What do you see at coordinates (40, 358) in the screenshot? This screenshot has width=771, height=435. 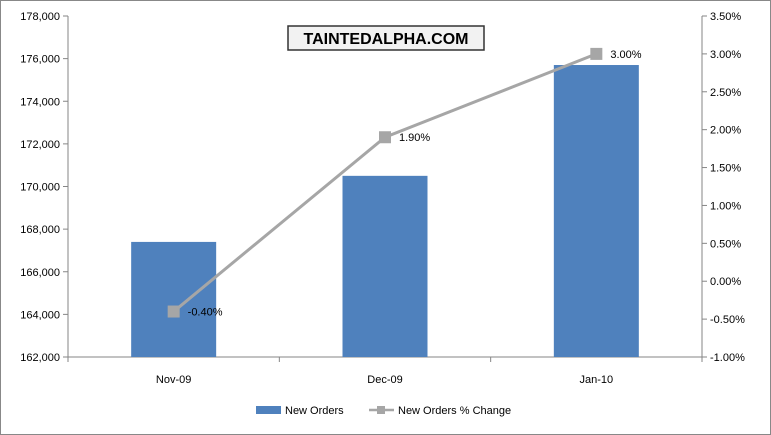 I see `left-tick-label: 162,000` at bounding box center [40, 358].